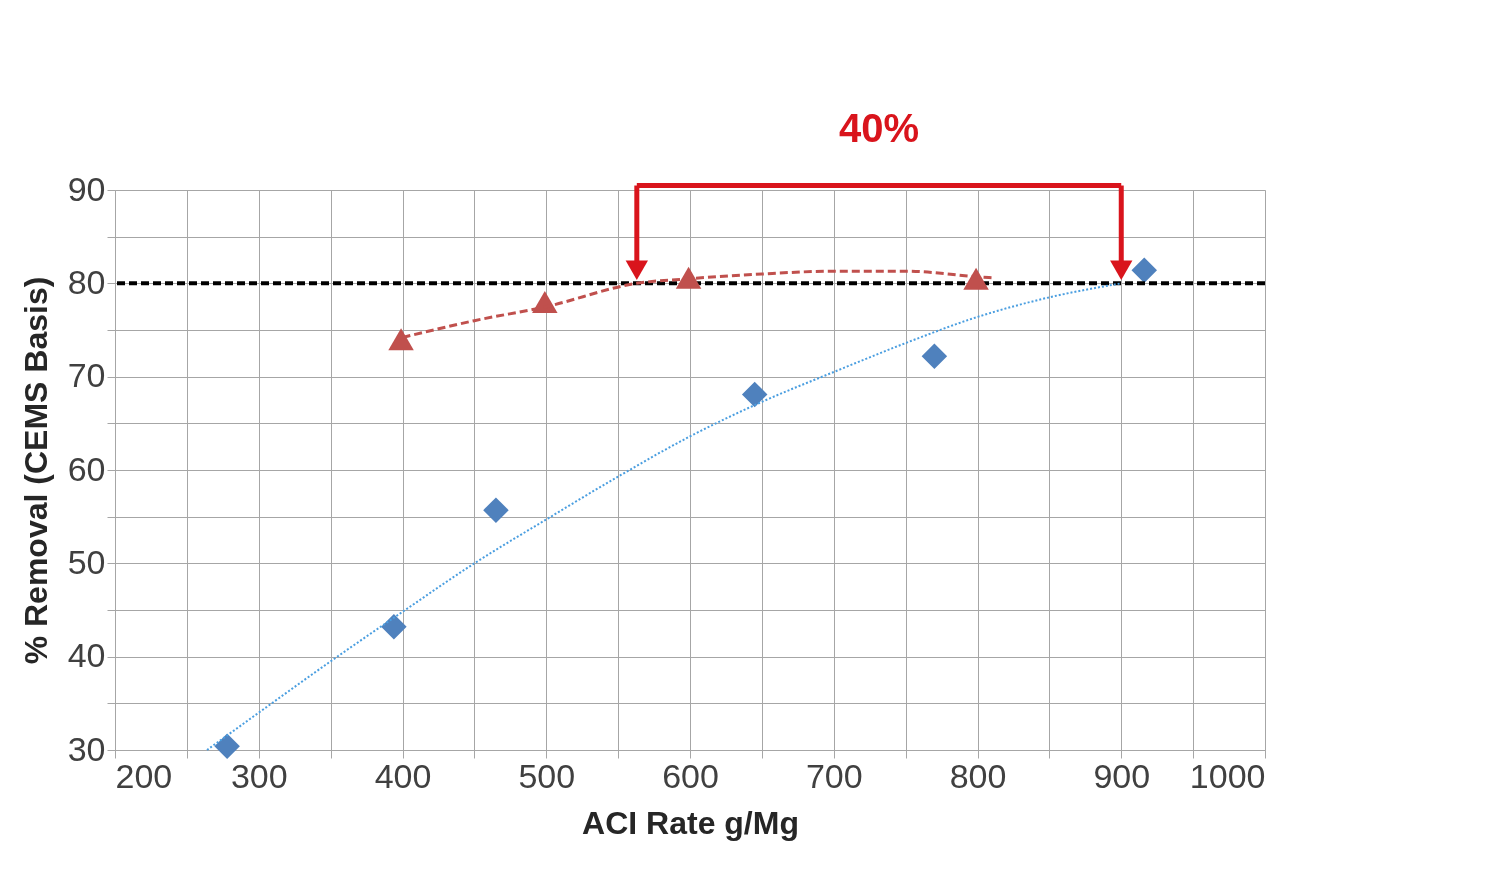 Image resolution: width=1486 pixels, height=895 pixels. What do you see at coordinates (834, 775) in the screenshot?
I see `x-tick-label: 700` at bounding box center [834, 775].